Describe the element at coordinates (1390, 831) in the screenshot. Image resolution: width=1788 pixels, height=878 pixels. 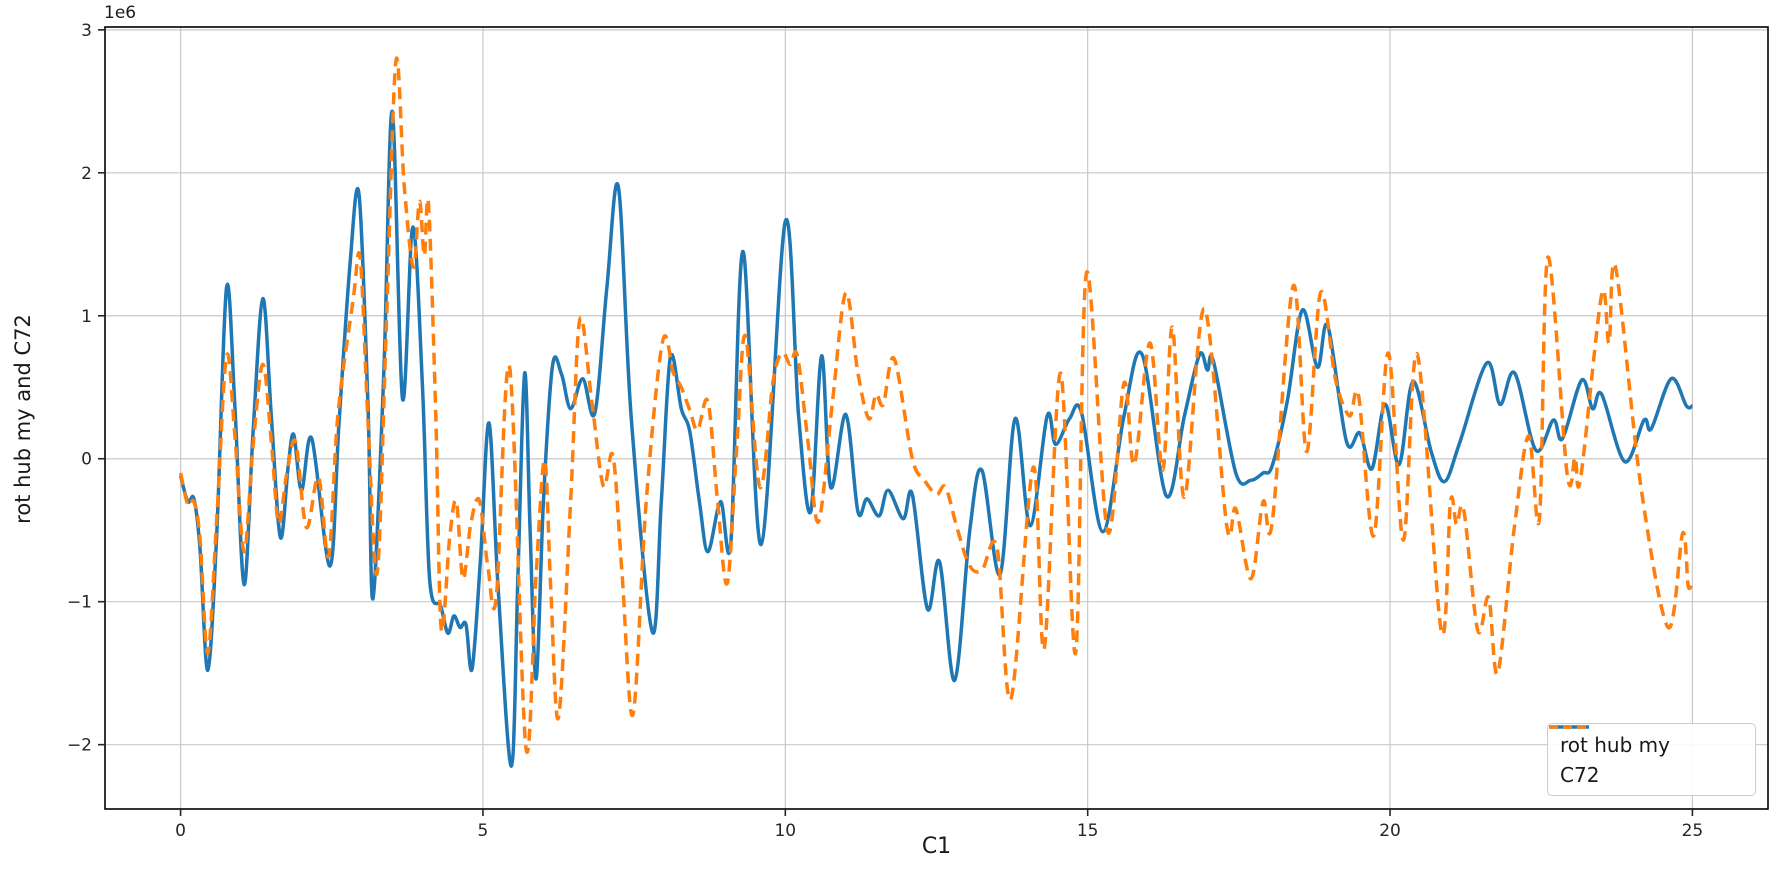
I see `x-tick-label: 20` at that location.